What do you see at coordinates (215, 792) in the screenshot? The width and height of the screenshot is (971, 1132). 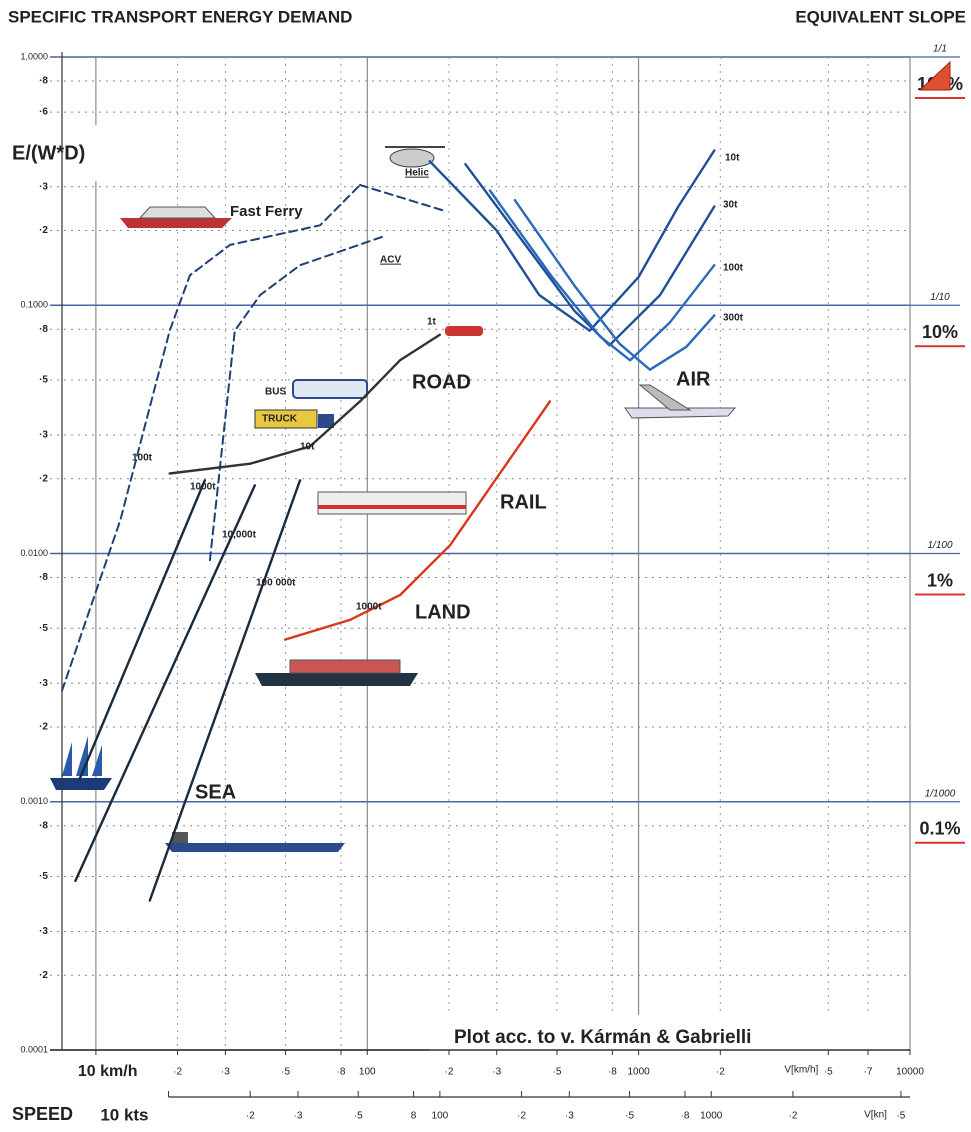 I see `annotation: SEA` at bounding box center [215, 792].